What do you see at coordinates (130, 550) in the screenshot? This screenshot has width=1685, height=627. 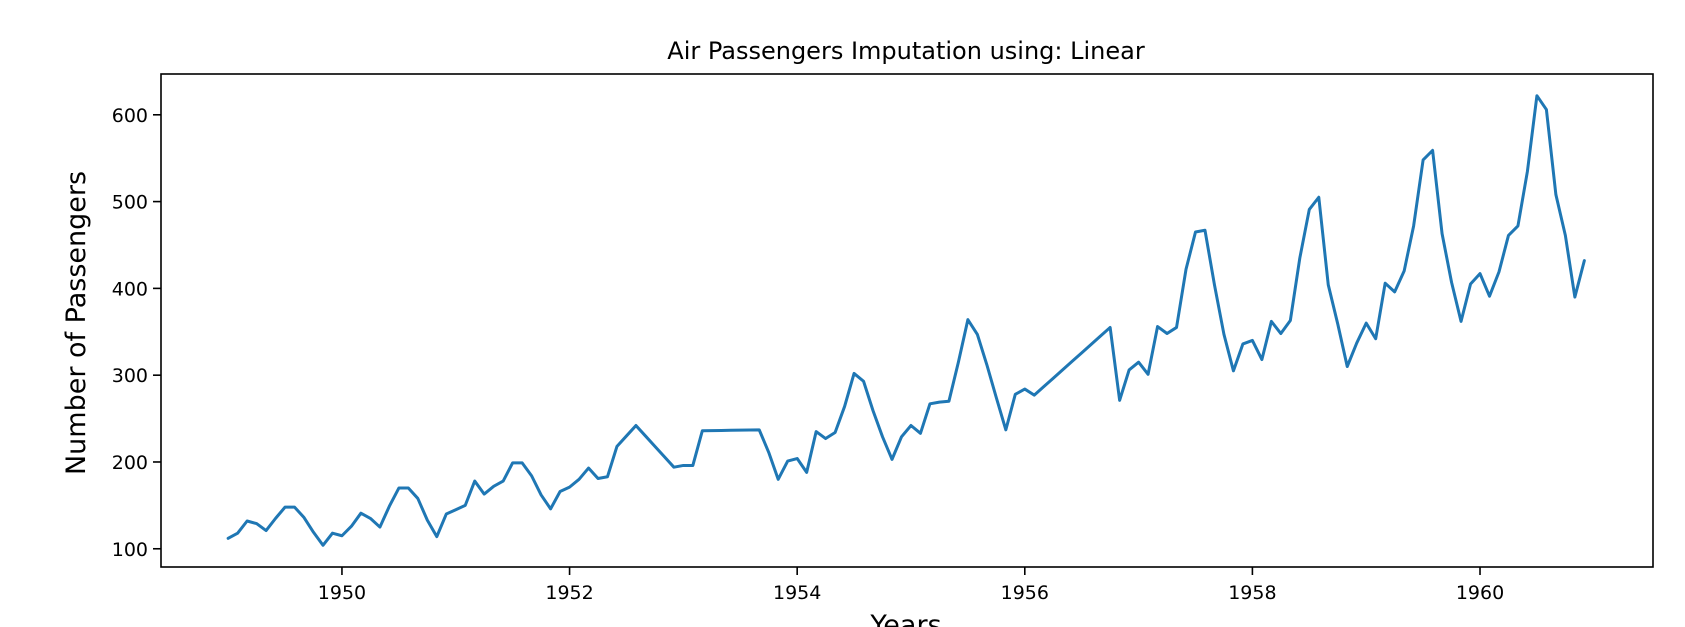 I see `y-tick-label: 100` at bounding box center [130, 550].